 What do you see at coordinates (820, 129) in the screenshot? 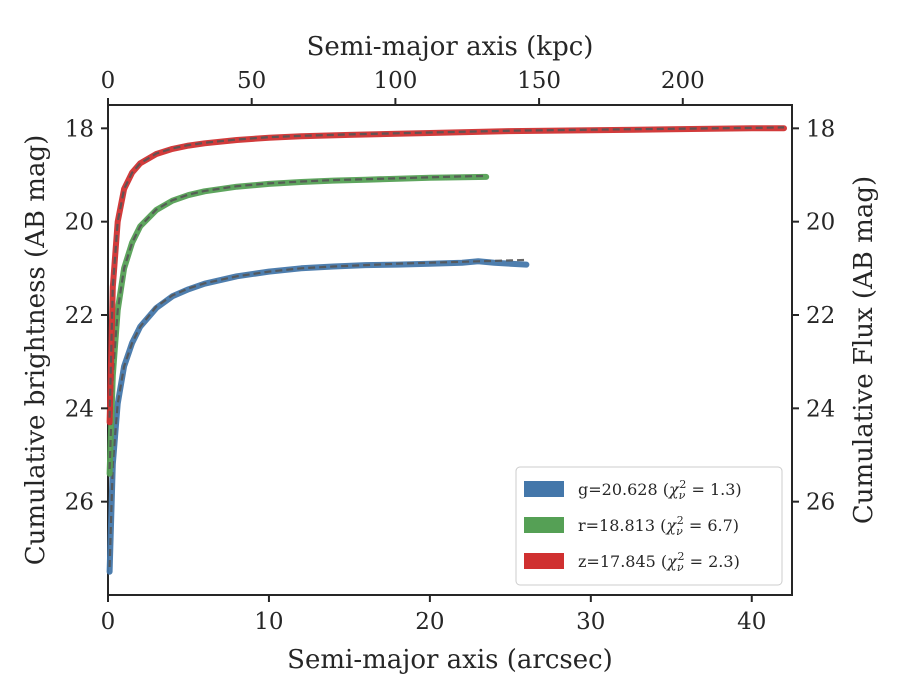
I see `right-y-tick-label: 18` at bounding box center [820, 129].